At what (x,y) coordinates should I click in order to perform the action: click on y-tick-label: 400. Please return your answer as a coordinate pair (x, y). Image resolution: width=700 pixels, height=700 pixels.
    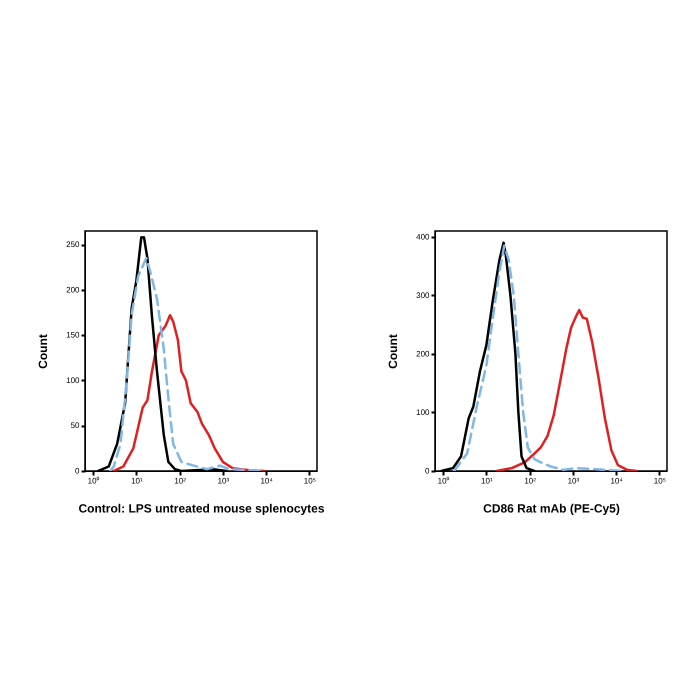
    Looking at the image, I should click on (423, 237).